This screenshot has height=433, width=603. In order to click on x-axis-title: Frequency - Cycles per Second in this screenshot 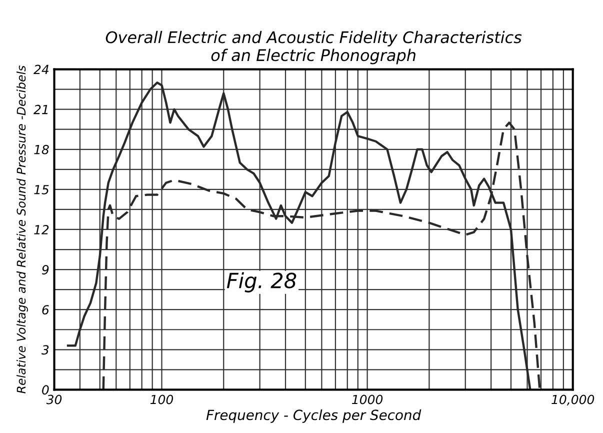, I will do `click(314, 416)`.